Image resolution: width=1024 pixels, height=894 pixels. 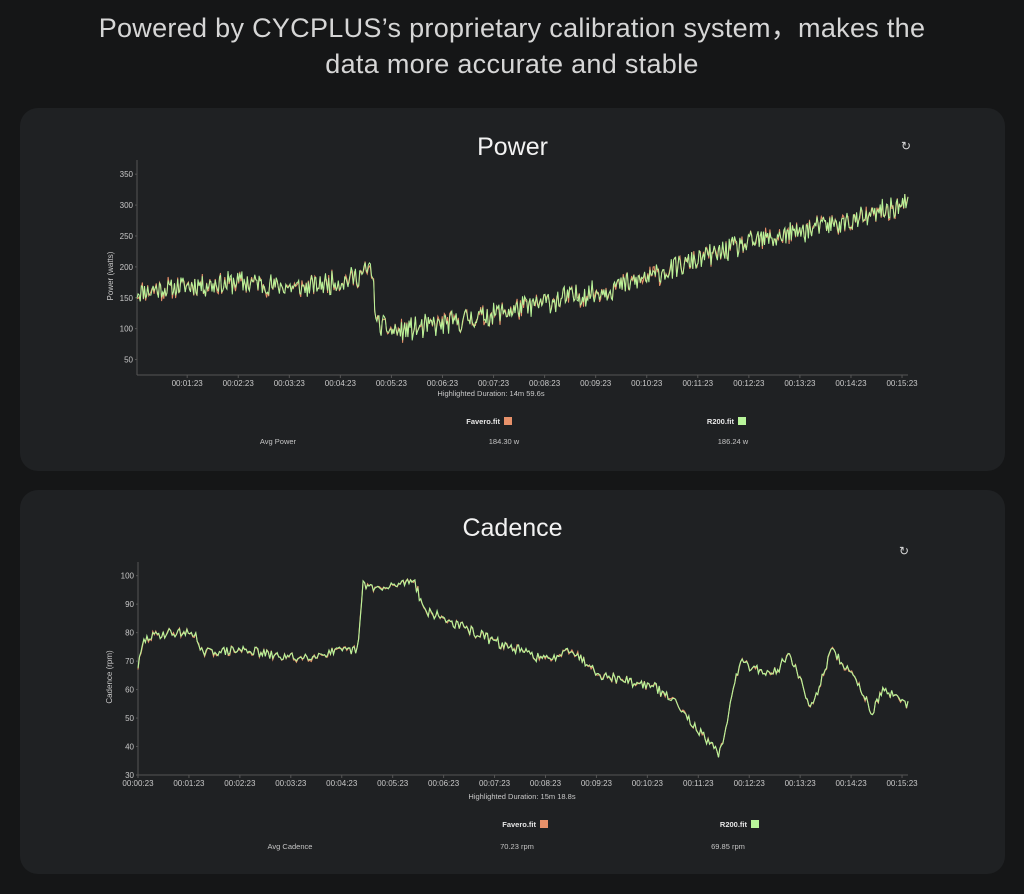 What do you see at coordinates (129, 604) in the screenshot?
I see `cadence-y-tick-label: 90` at bounding box center [129, 604].